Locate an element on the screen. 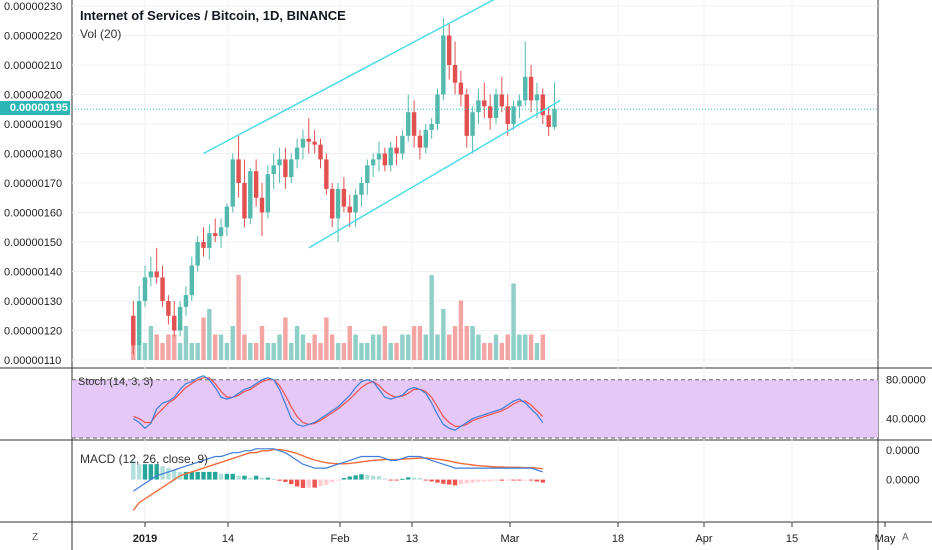 This screenshot has height=550, width=932. time-tick-label: 18 is located at coordinates (618, 539).